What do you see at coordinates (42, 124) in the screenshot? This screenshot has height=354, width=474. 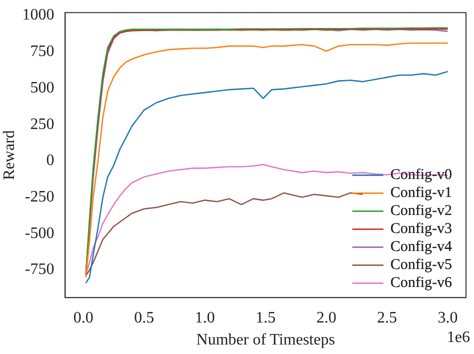 I see `y-tick-label: 250` at bounding box center [42, 124].